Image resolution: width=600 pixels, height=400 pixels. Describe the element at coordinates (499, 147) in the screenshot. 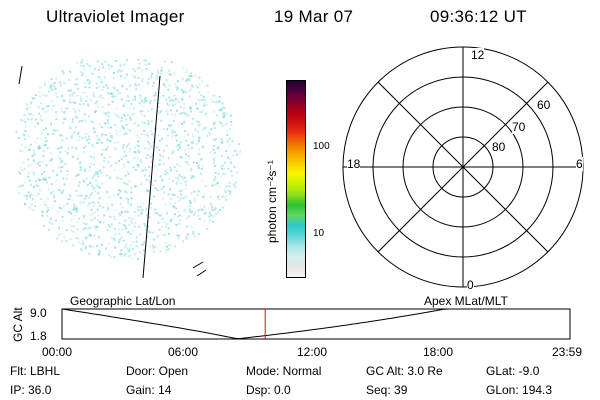

I see `lat-label-80: 80` at that location.